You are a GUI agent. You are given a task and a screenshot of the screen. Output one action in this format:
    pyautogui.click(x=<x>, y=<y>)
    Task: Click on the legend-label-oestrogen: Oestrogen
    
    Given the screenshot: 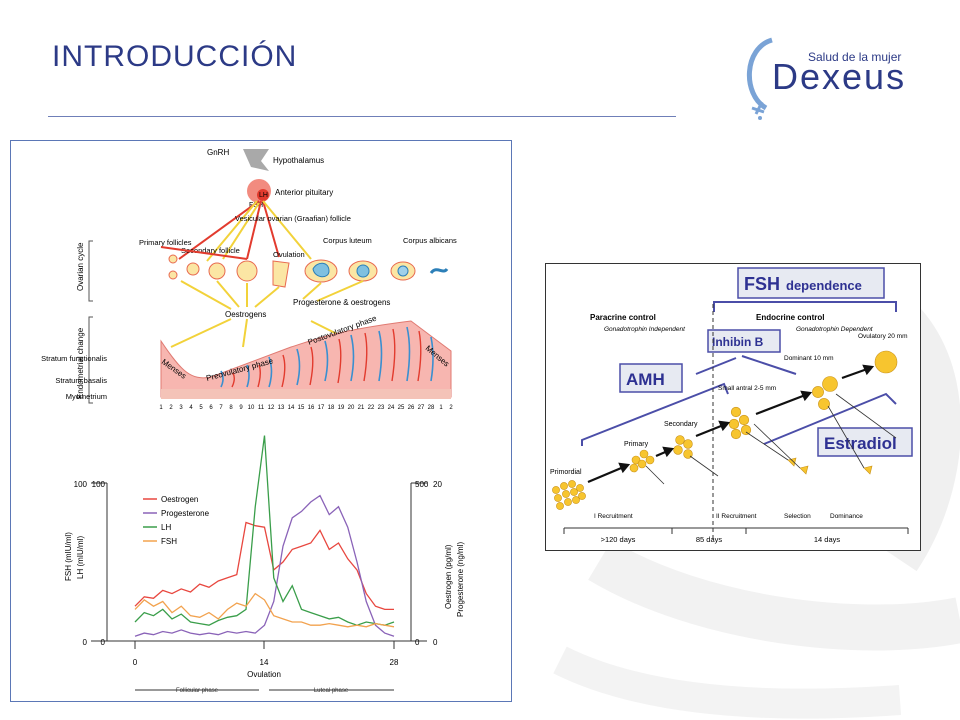 What is the action you would take?
    pyautogui.click(x=179, y=499)
    